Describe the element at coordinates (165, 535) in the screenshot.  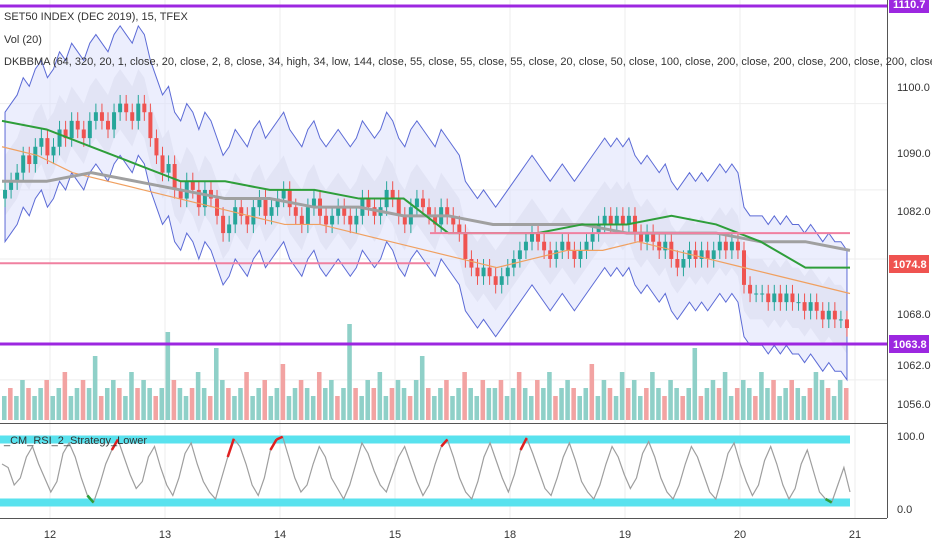
I see `time-tick-label: 13` at that location.